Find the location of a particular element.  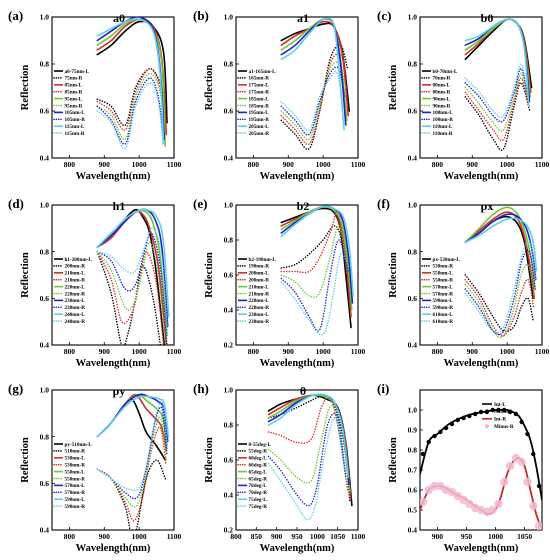

plot-frame is located at coordinates (481, 87).